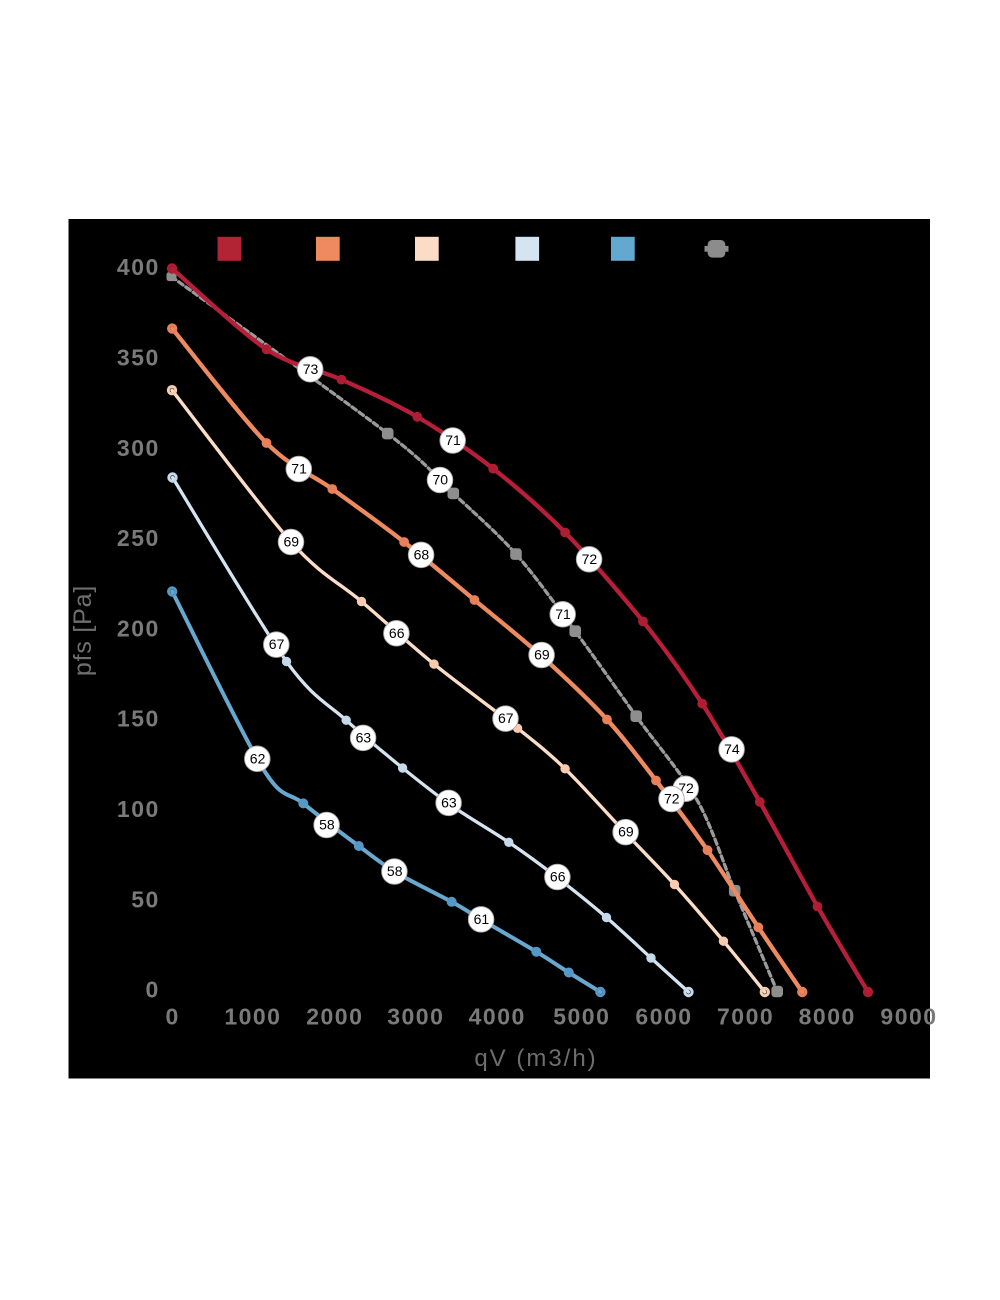  Describe the element at coordinates (497, 1017) in the screenshot. I see `svg-text: 4000` at that location.